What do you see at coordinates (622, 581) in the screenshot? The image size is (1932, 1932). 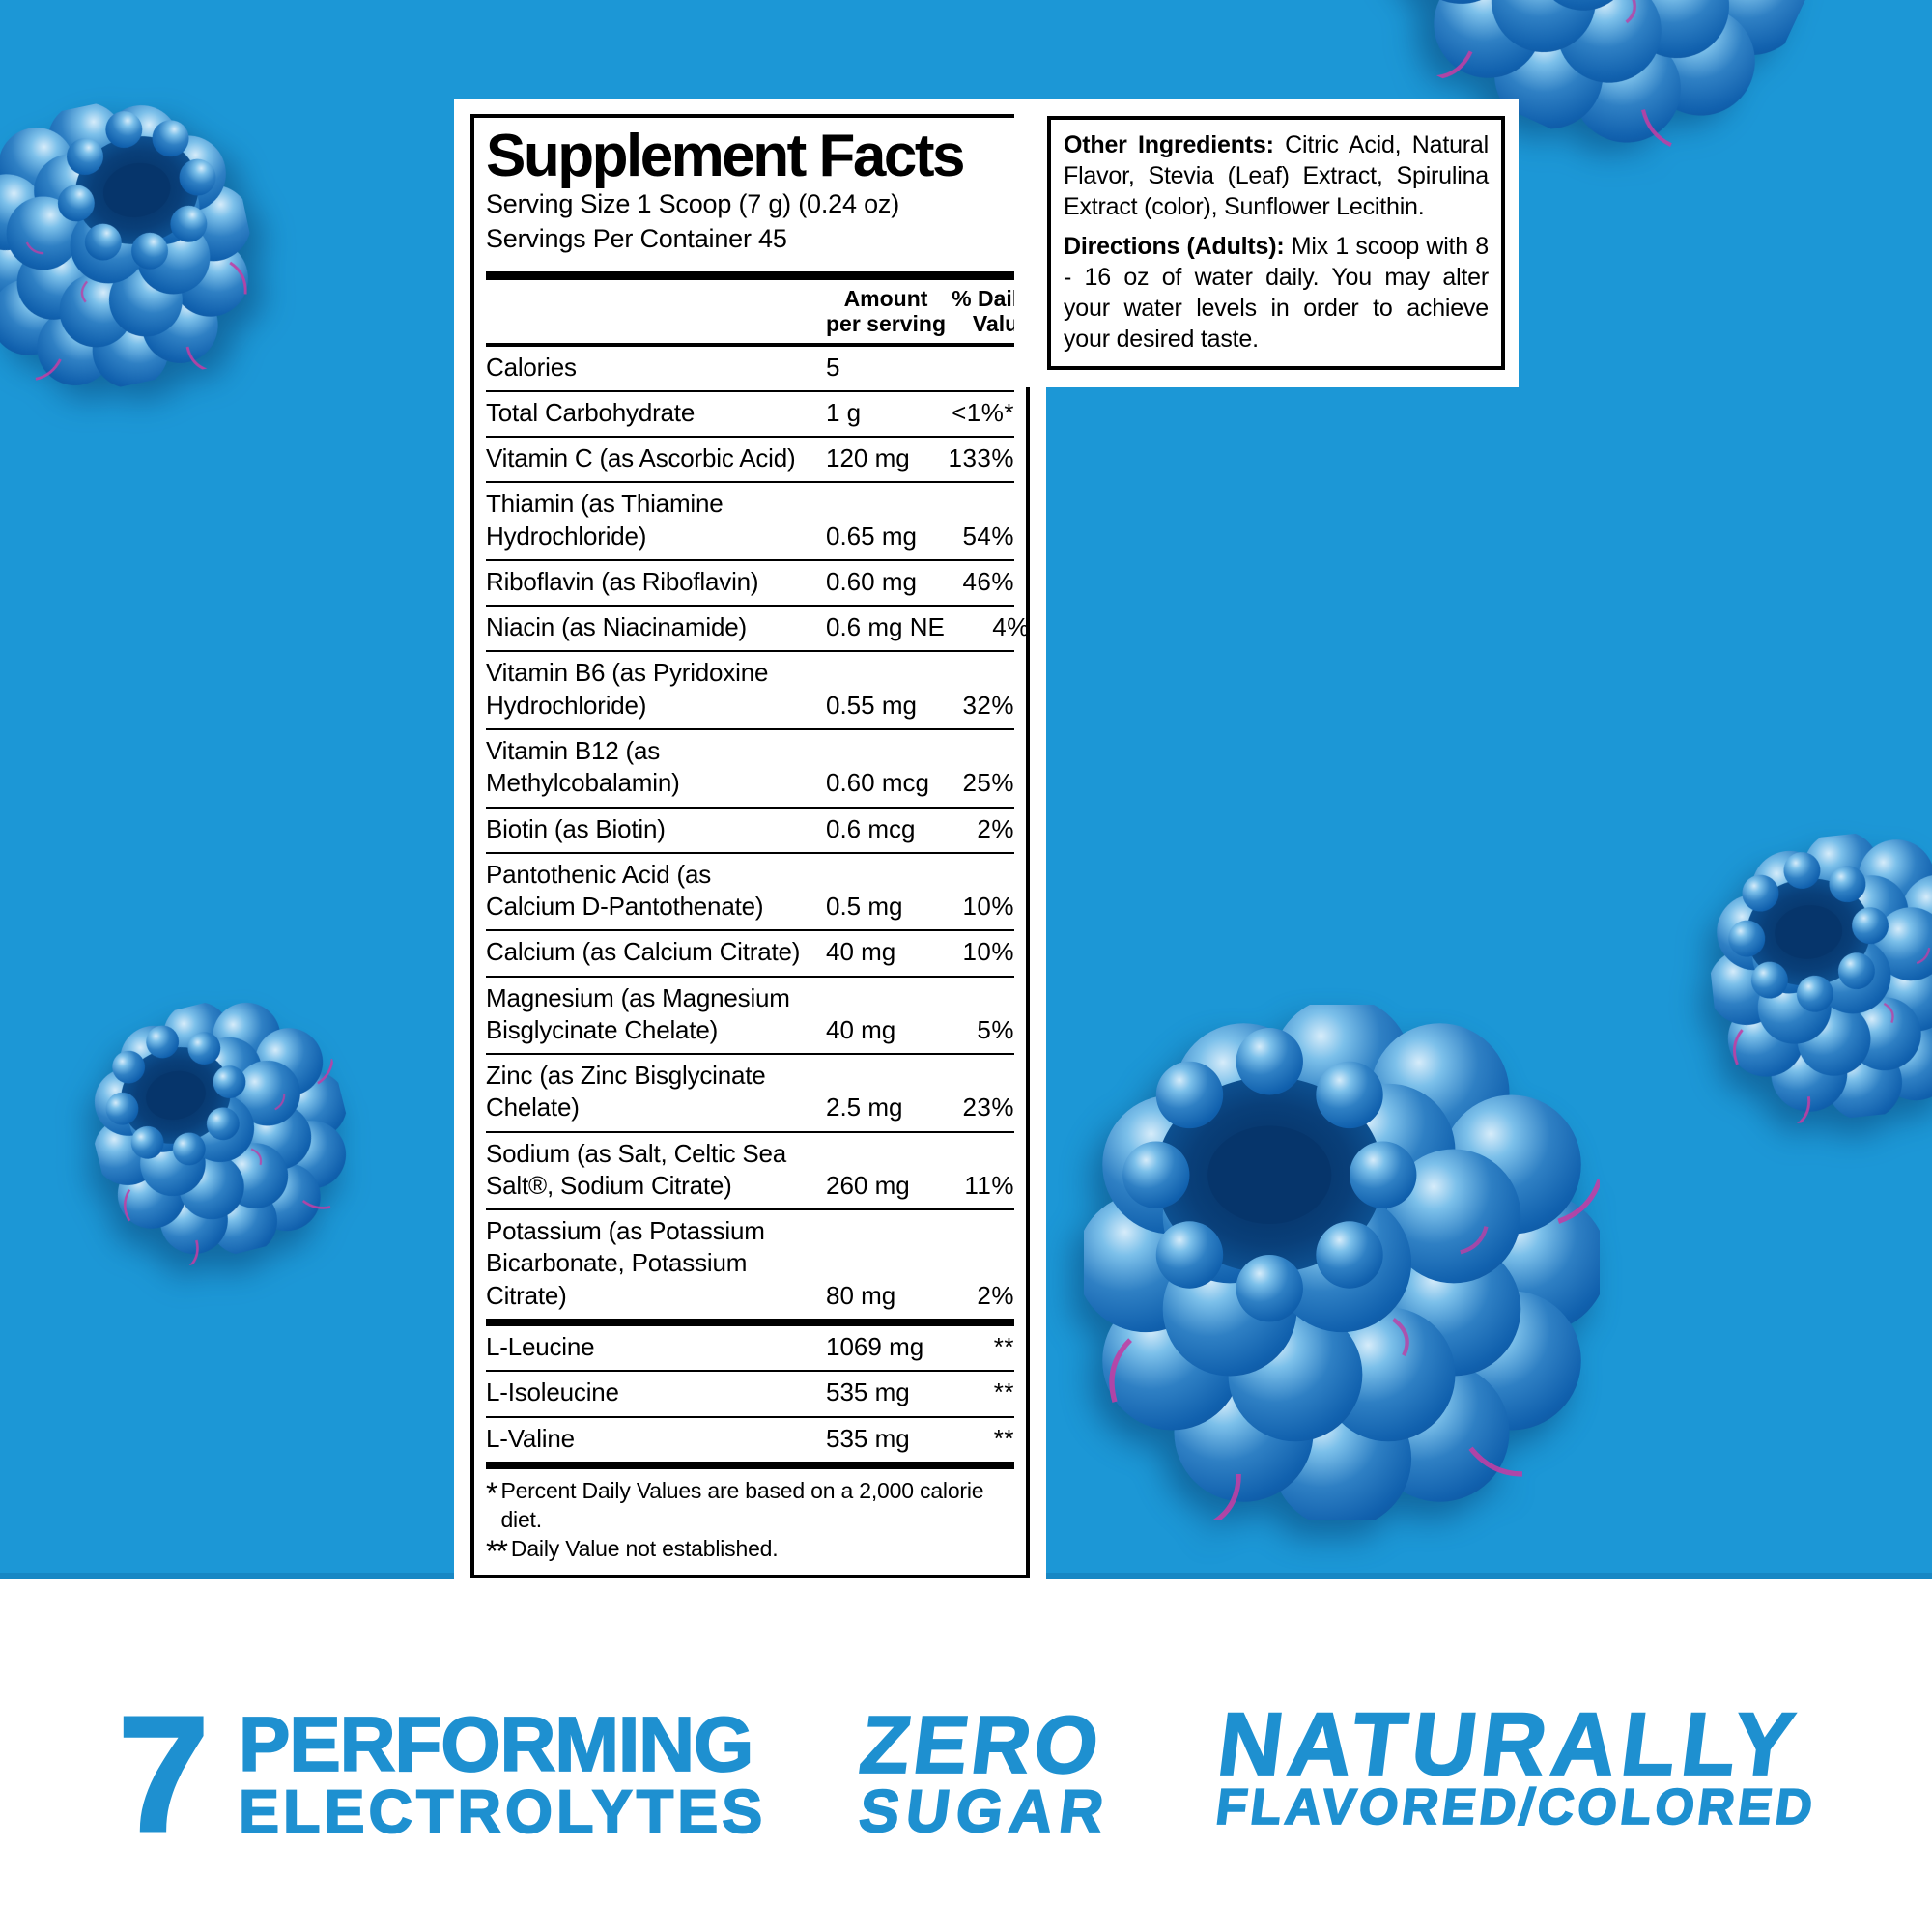 I see `nutrient-name: Riboflavin (as Riboflavin)` at bounding box center [622, 581].